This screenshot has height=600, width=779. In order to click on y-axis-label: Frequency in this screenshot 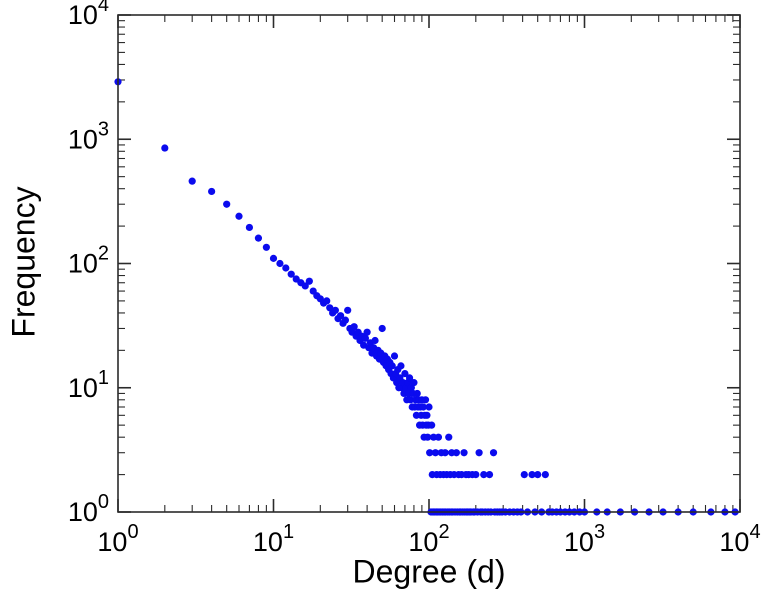, I will do `click(23, 262)`.